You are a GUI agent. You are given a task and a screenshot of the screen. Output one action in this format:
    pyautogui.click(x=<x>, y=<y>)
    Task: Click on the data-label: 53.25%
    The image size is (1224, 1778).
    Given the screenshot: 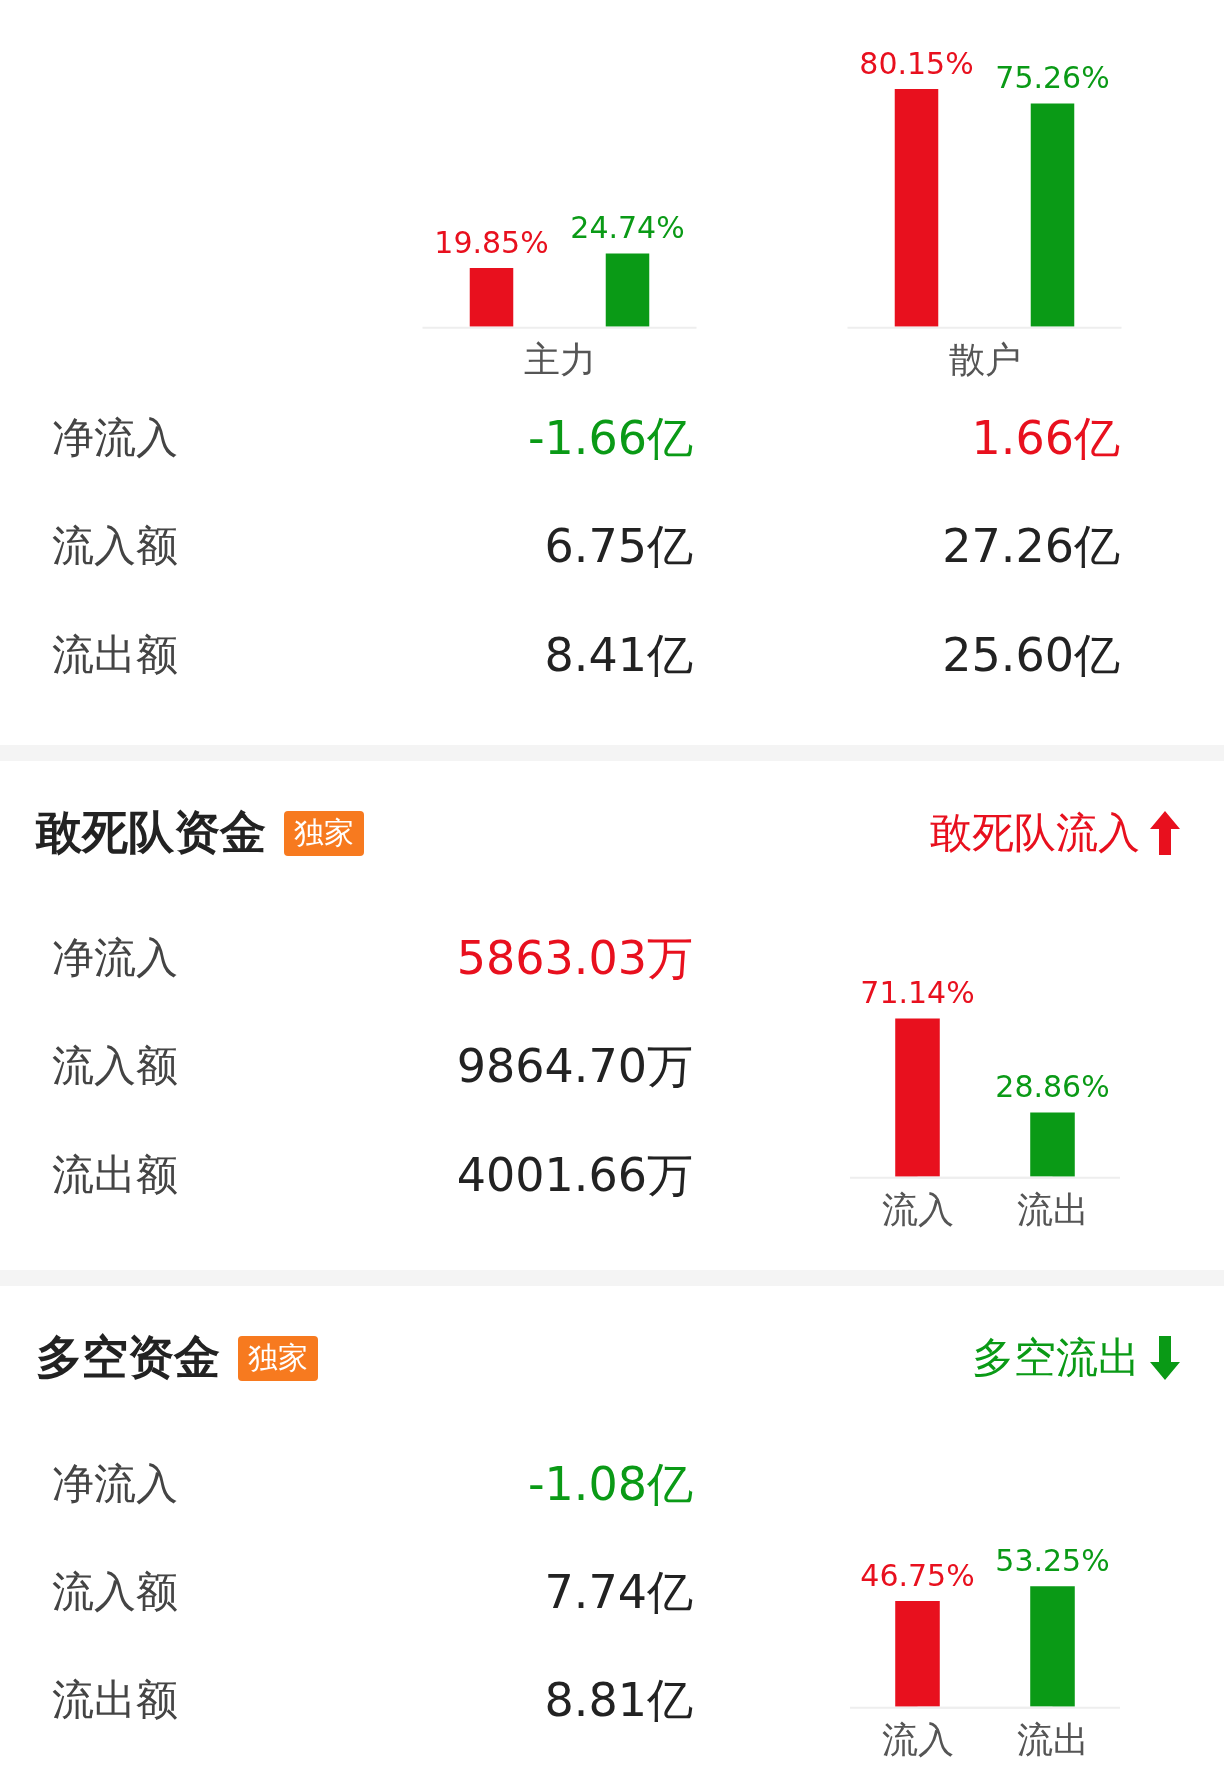 What is the action you would take?
    pyautogui.click(x=1052, y=1561)
    